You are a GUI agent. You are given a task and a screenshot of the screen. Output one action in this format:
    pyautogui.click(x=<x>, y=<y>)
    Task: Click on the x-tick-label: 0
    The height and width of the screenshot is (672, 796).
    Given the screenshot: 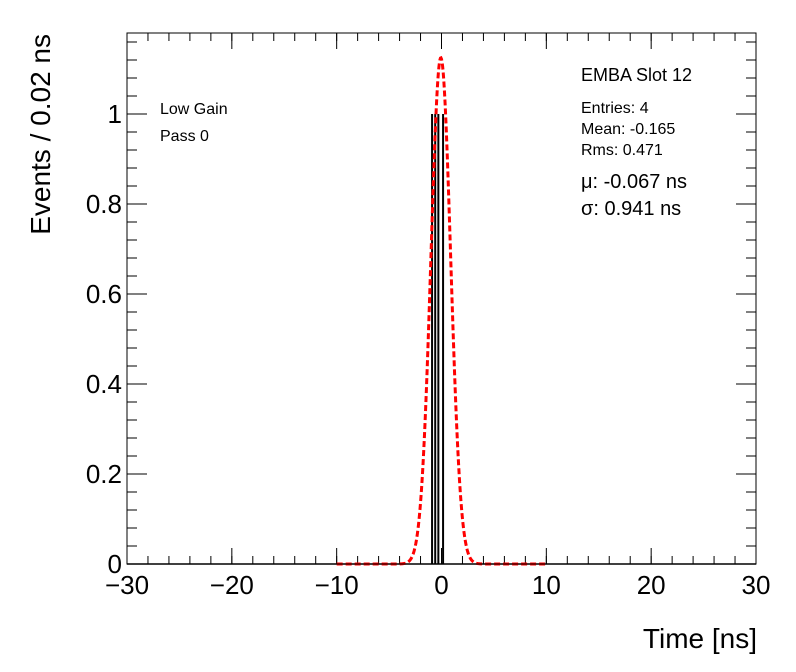 What is the action you would take?
    pyautogui.click(x=441, y=585)
    